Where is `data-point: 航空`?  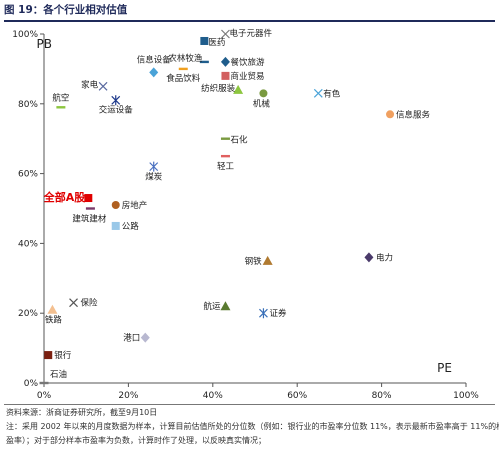 data-point: 航空 is located at coordinates (60, 100).